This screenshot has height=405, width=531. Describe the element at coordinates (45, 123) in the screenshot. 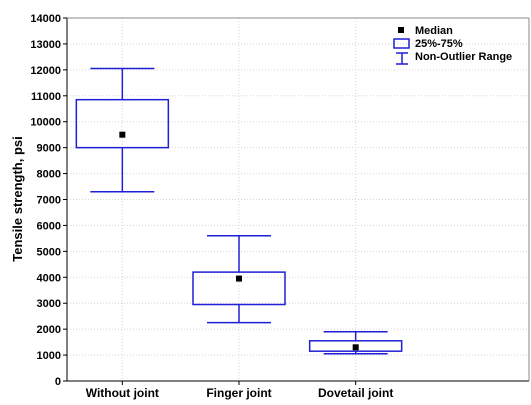

I see `y-tick-label: 10000` at that location.